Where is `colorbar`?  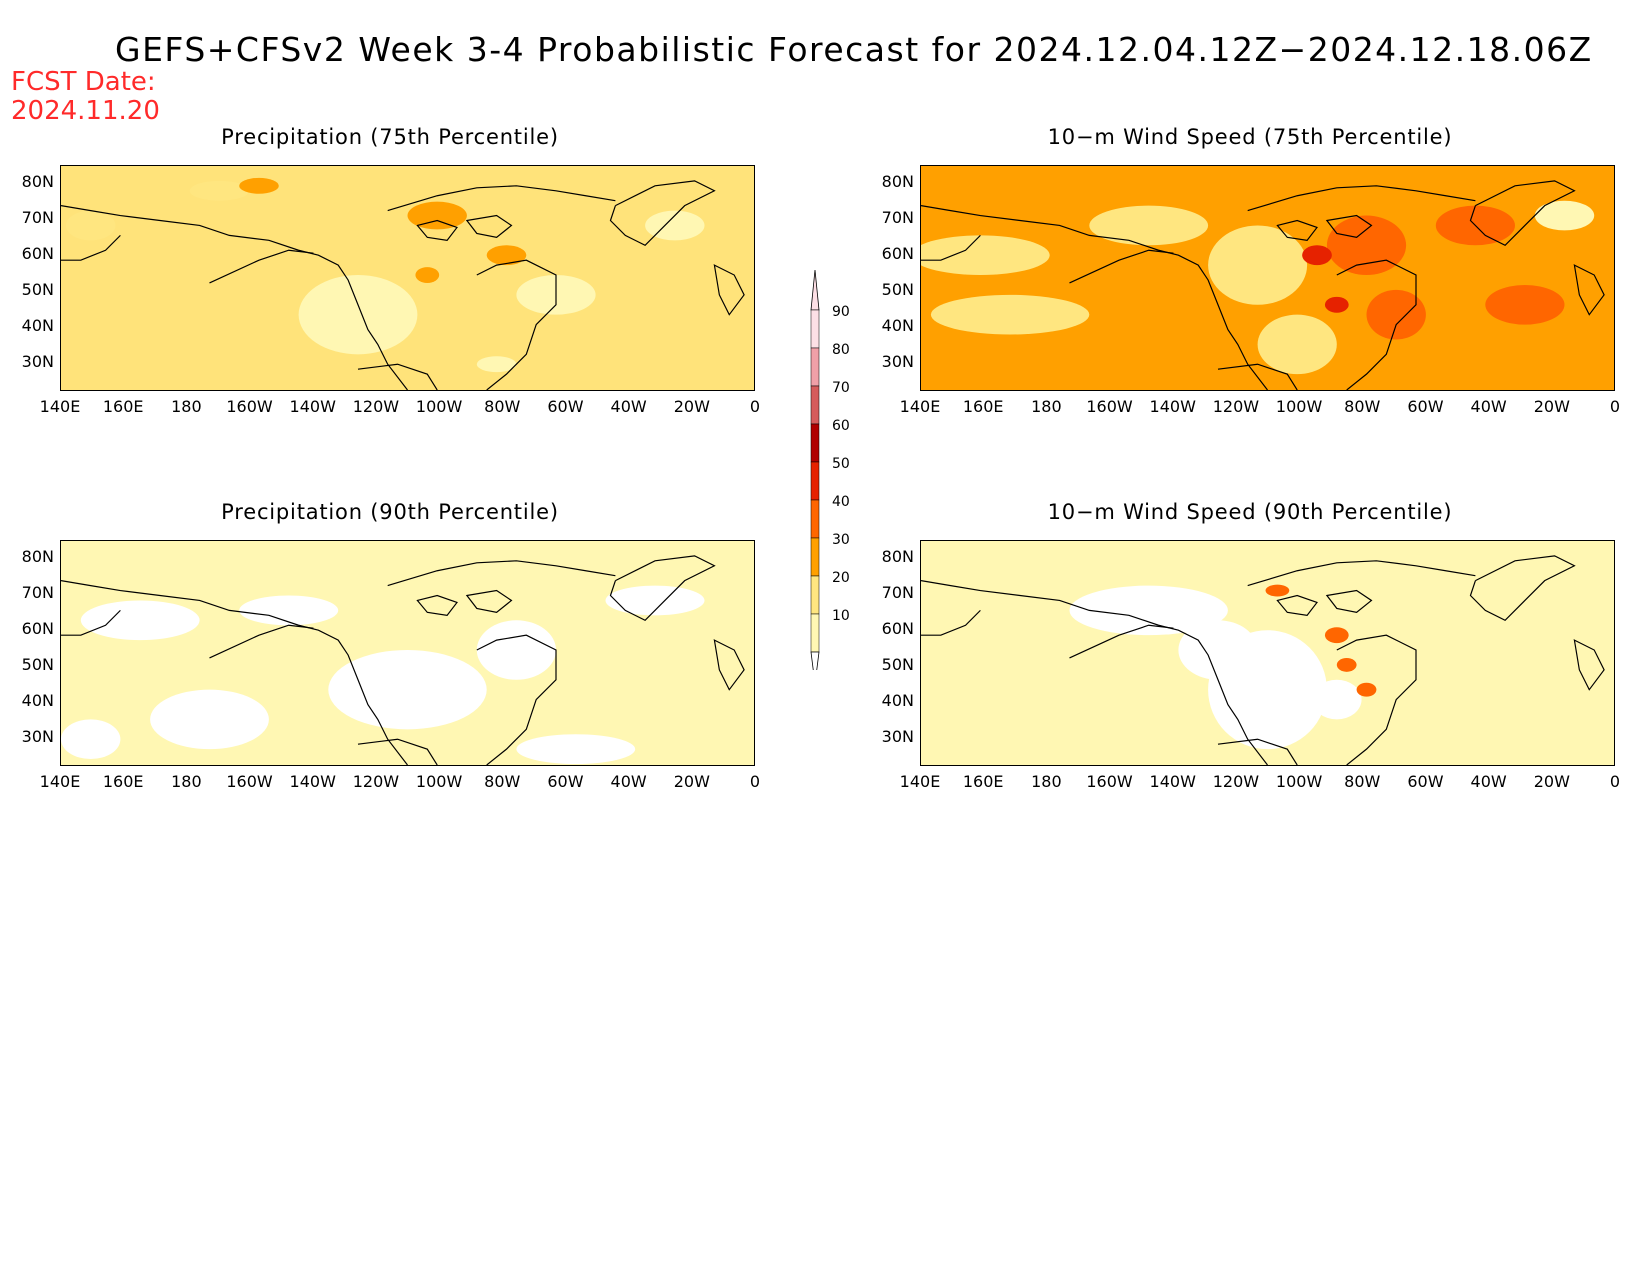
colorbar is located at coordinates (815, 470).